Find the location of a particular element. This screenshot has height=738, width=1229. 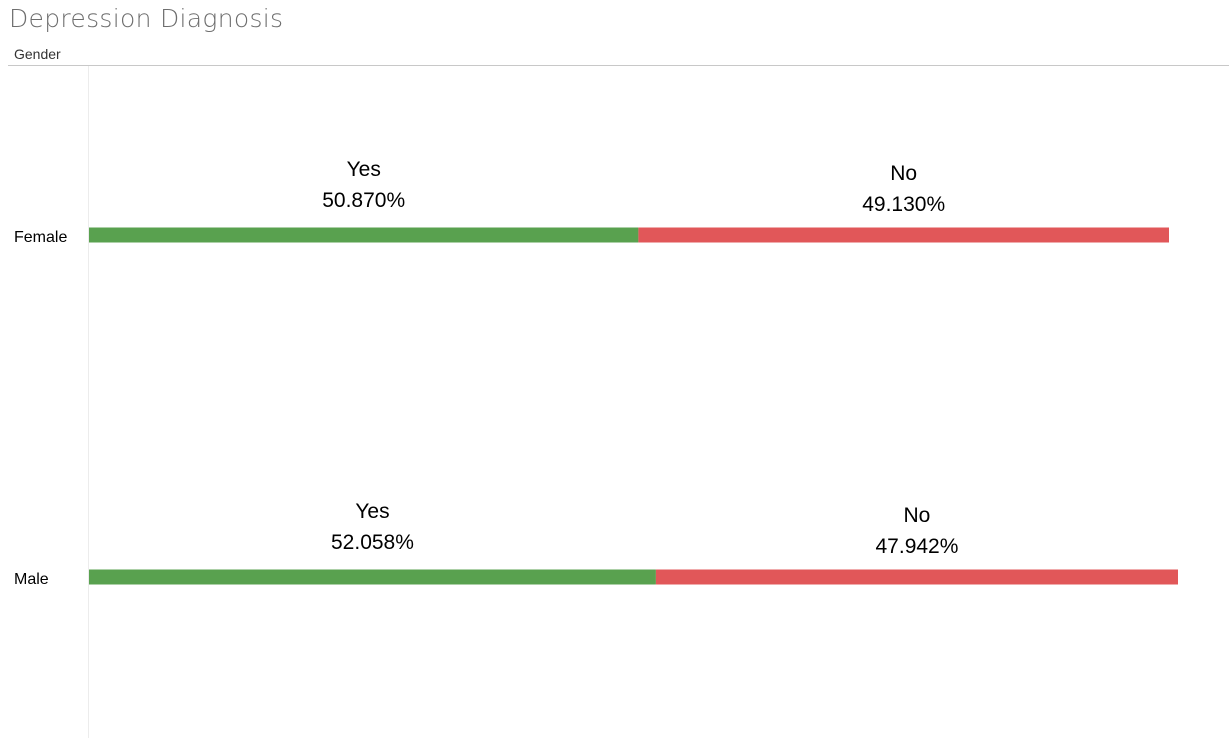

data-label-male-yes: 52.058% is located at coordinates (372, 542).